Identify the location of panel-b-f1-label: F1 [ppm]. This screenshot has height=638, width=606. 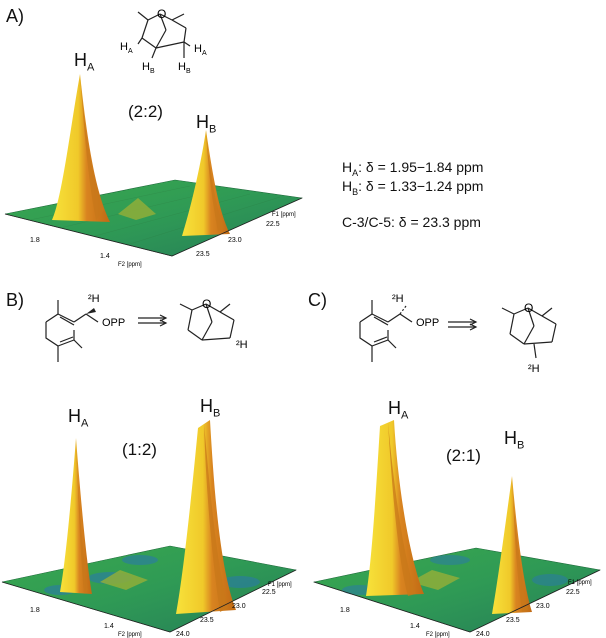
(280, 585).